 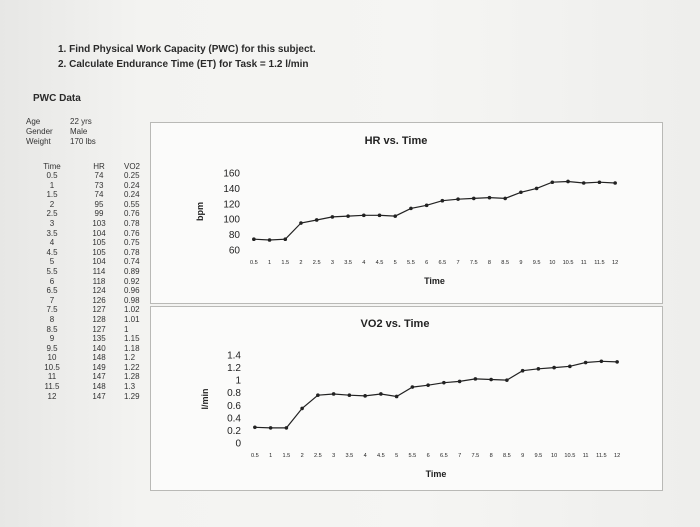 What do you see at coordinates (94, 349) in the screenshot?
I see `table-row: 9.5 140 1.18` at bounding box center [94, 349].